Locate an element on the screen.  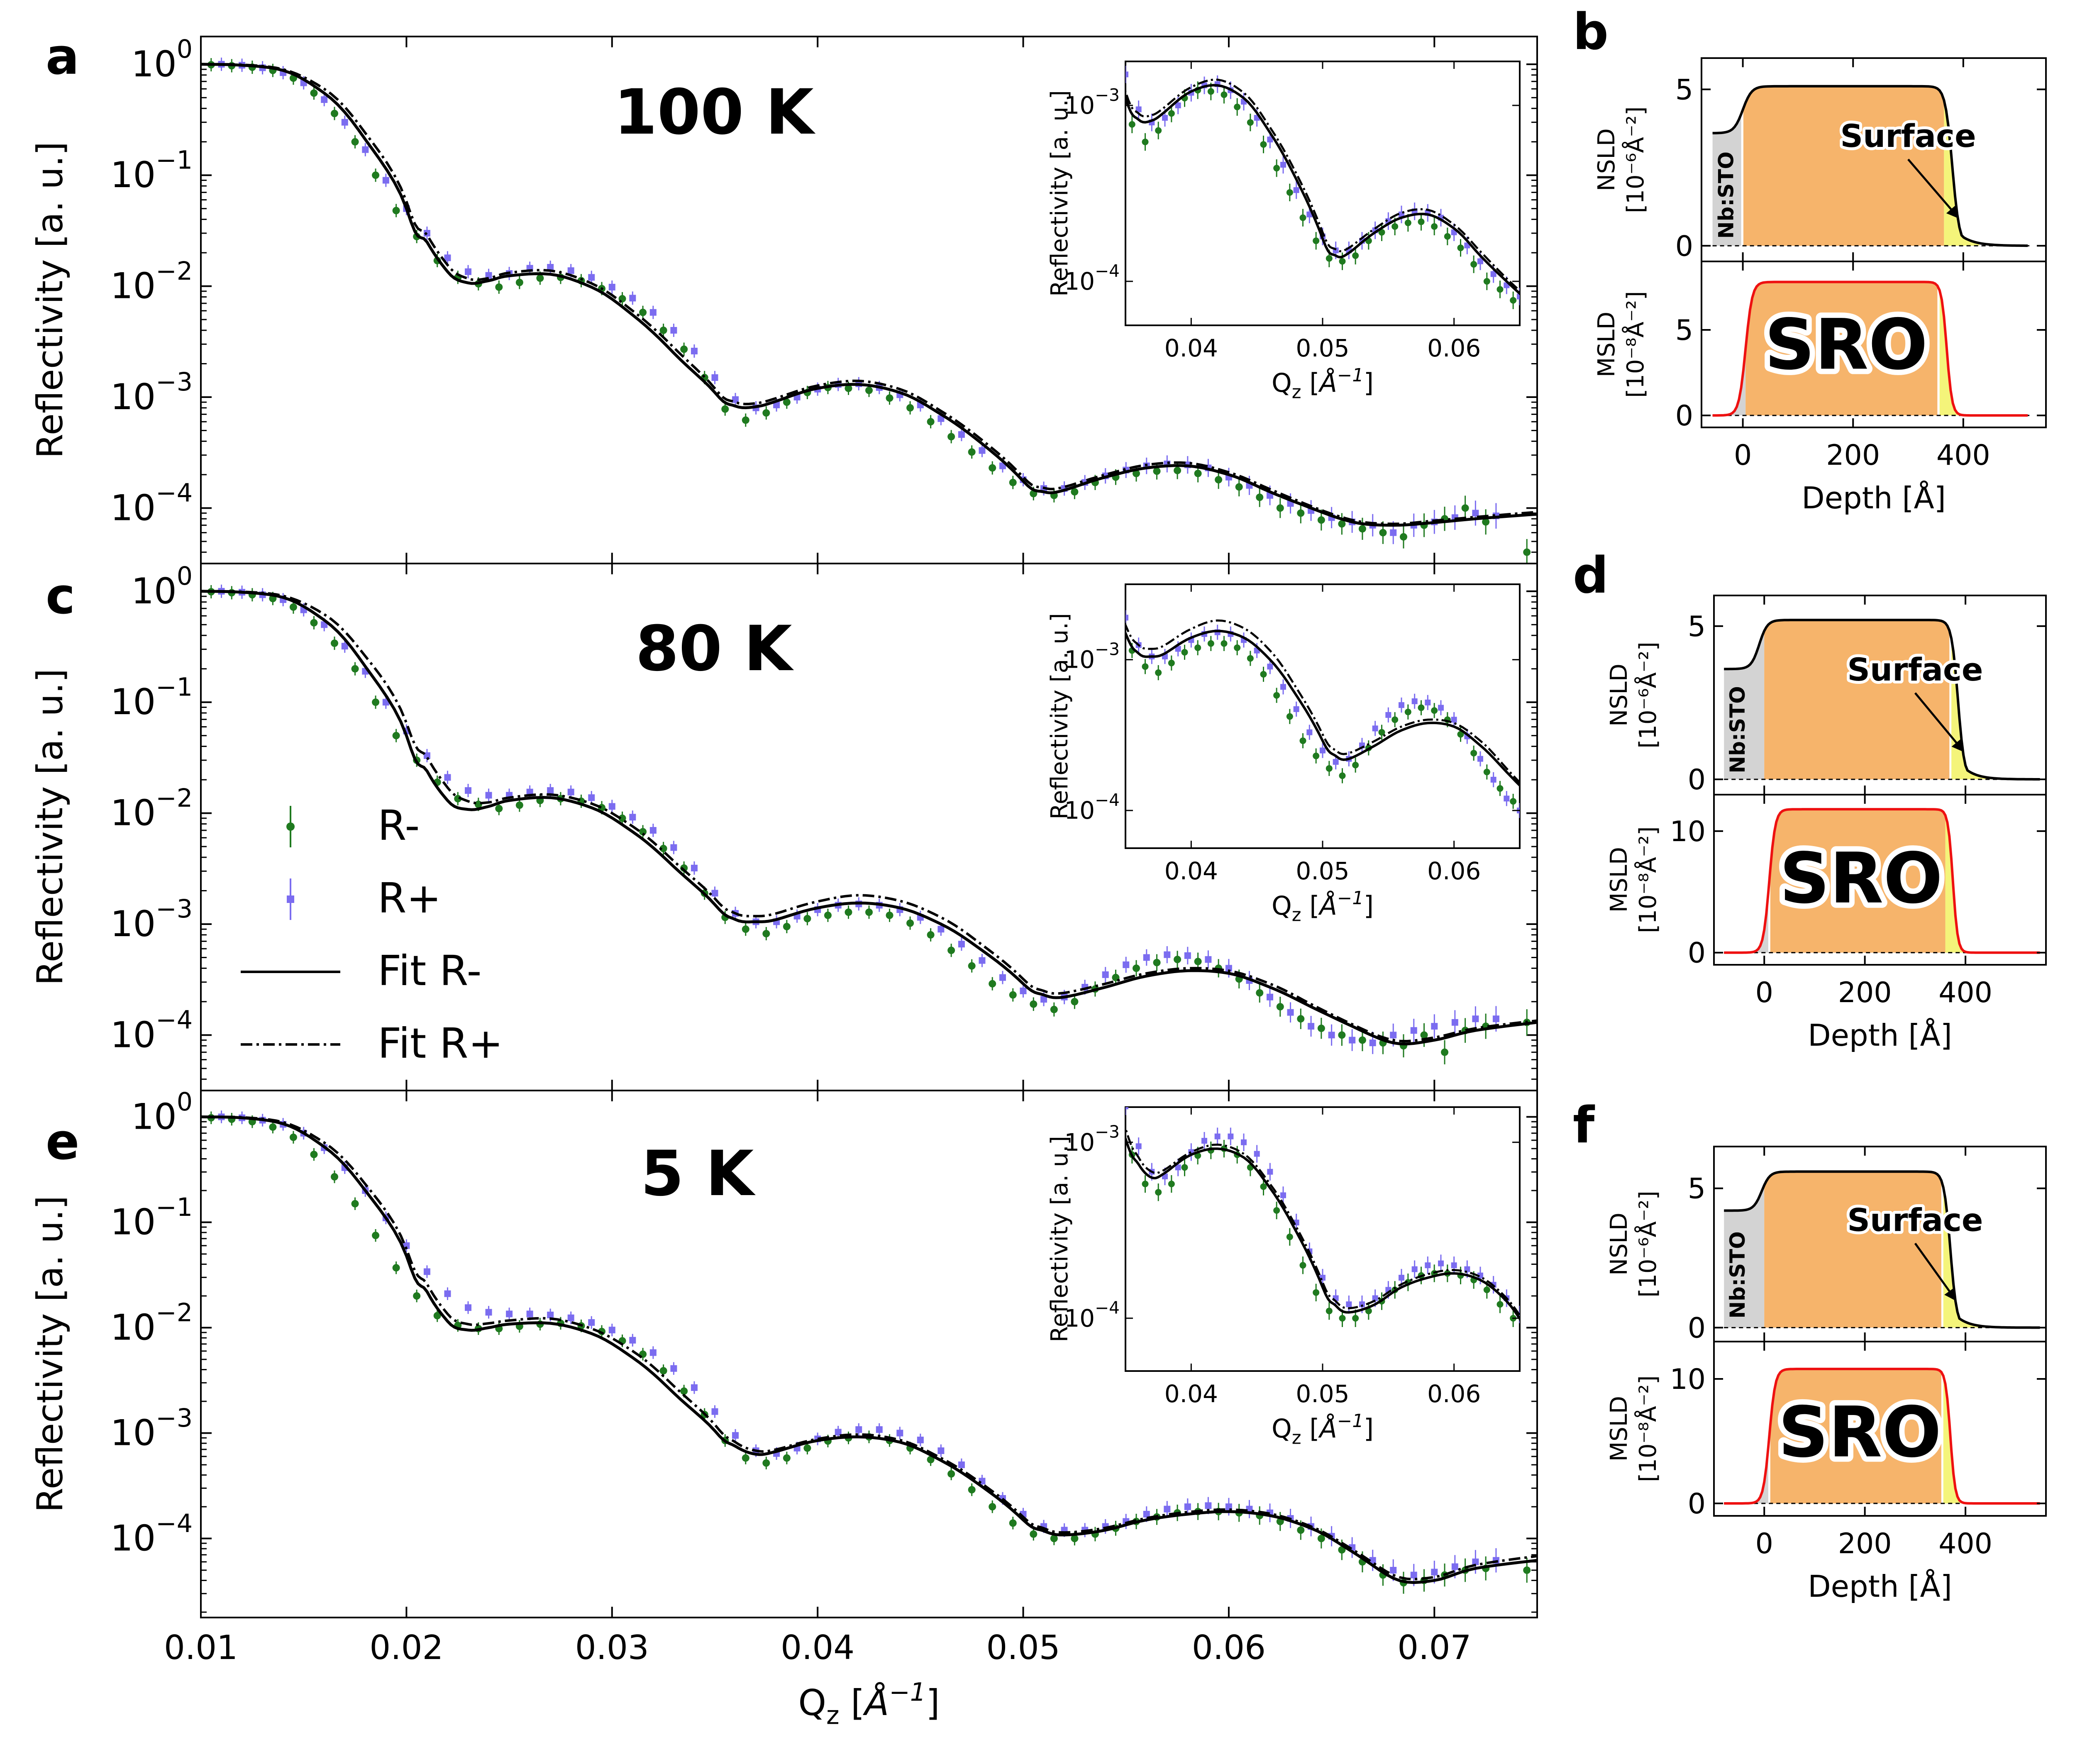
x-tick-label: 0.02 is located at coordinates (406, 1648).